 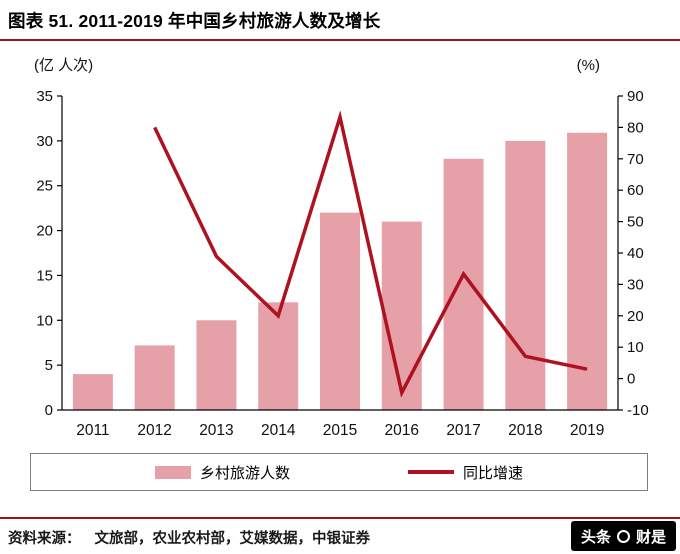 What do you see at coordinates (635, 222) in the screenshot?
I see `right-tick-label: 50` at bounding box center [635, 222].